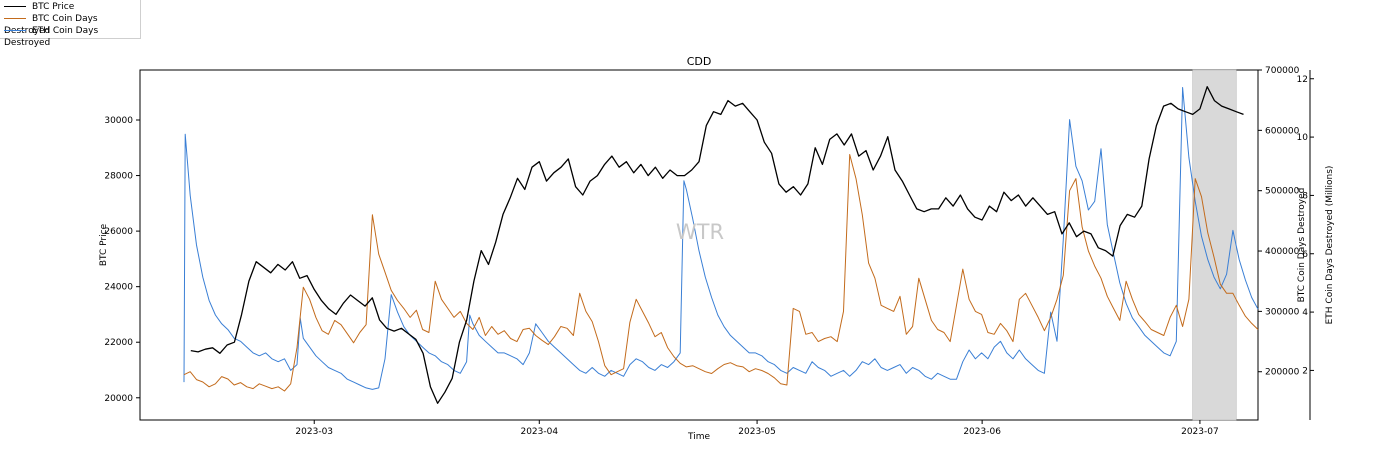  What do you see at coordinates (539, 432) in the screenshot?
I see `x-tick-label: 2023-04` at bounding box center [539, 432].